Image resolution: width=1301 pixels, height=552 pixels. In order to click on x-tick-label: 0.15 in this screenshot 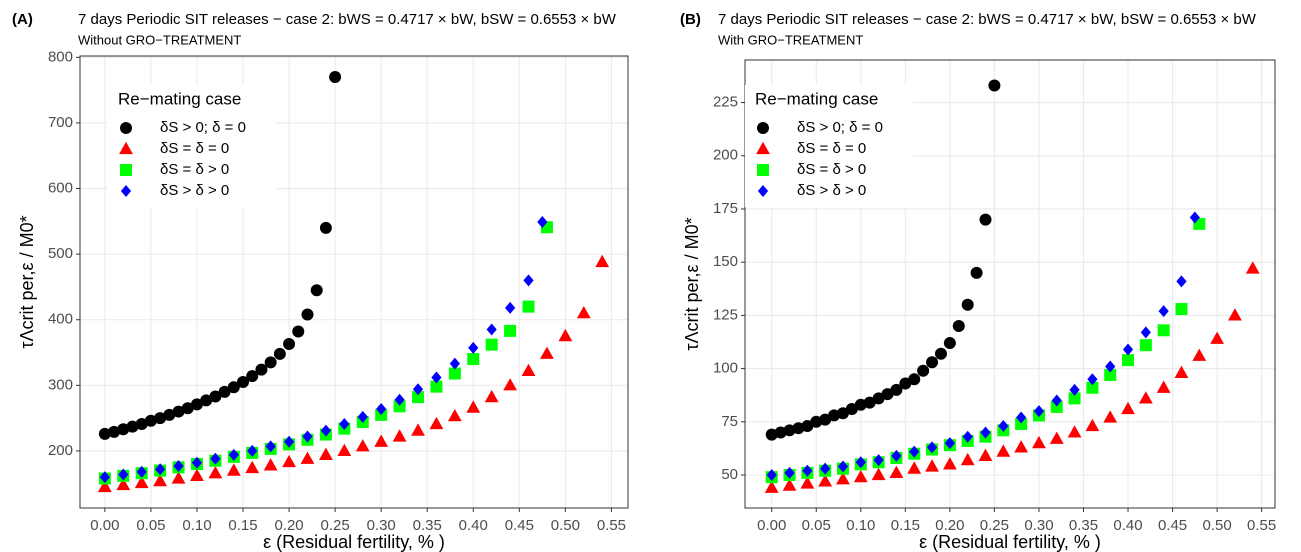, I will do `click(905, 525)`.